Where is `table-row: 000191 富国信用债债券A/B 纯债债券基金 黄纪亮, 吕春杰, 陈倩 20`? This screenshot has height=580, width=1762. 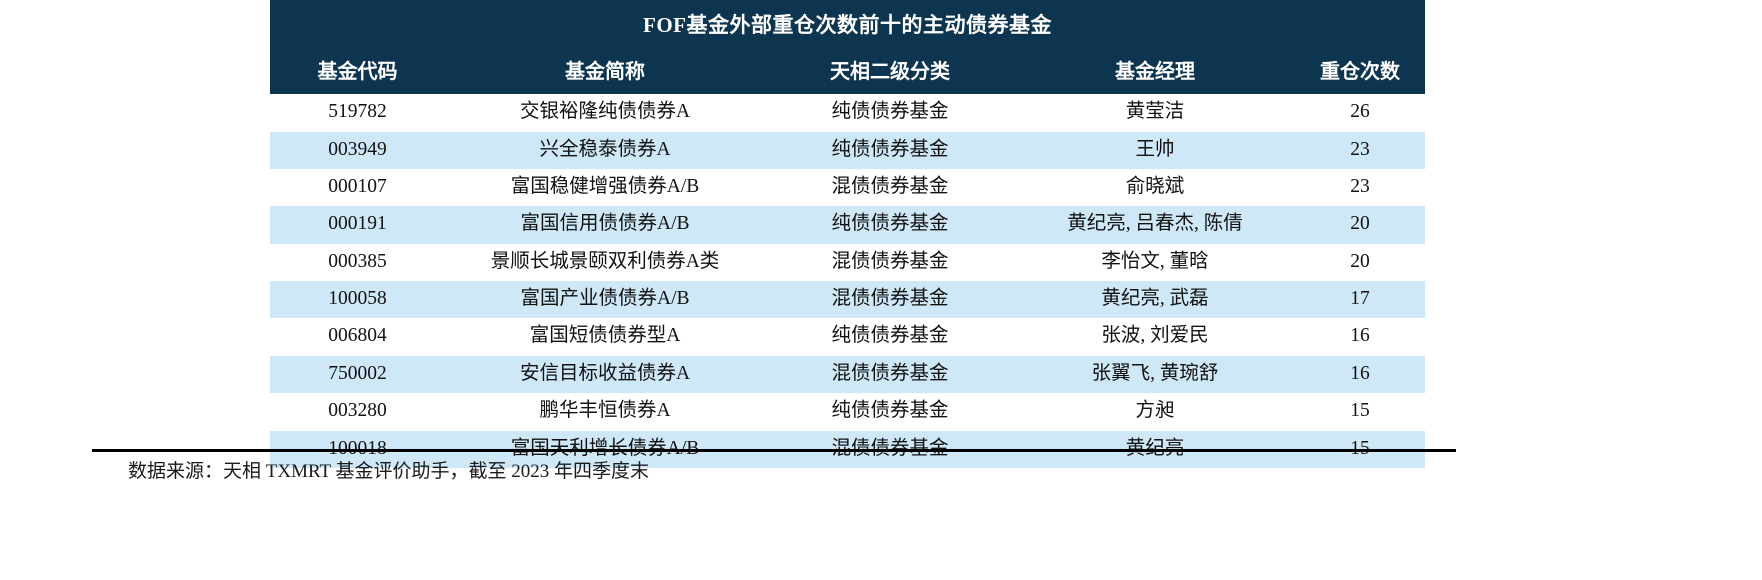
table-row: 000191 富国信用债债券A/B 纯债债券基金 黄纪亮, 吕春杰, 陈倩 20 is located at coordinates (848, 225).